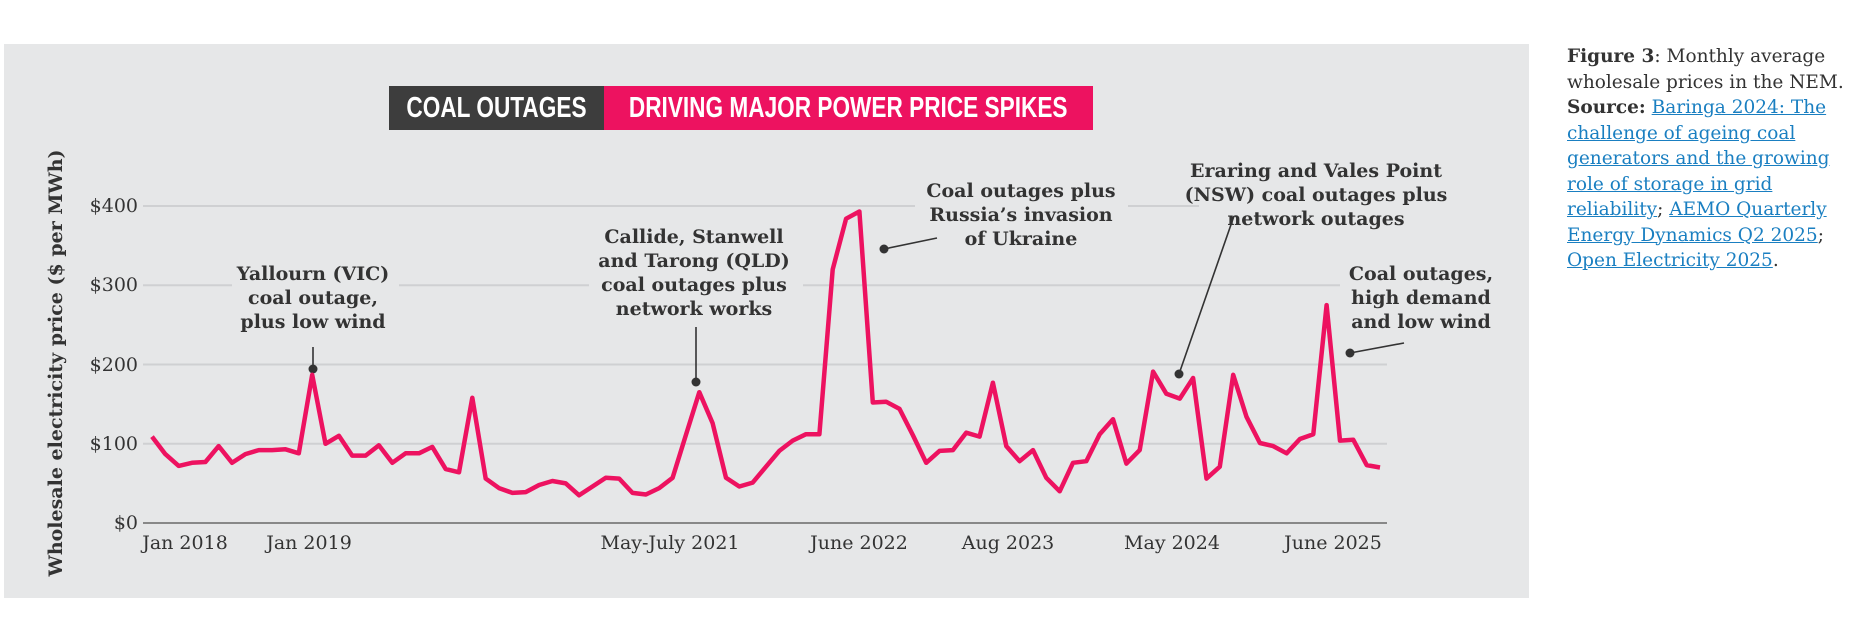  What do you see at coordinates (1670, 260) in the screenshot?
I see `source-link-open-electricity: Open Electricity 2025` at bounding box center [1670, 260].